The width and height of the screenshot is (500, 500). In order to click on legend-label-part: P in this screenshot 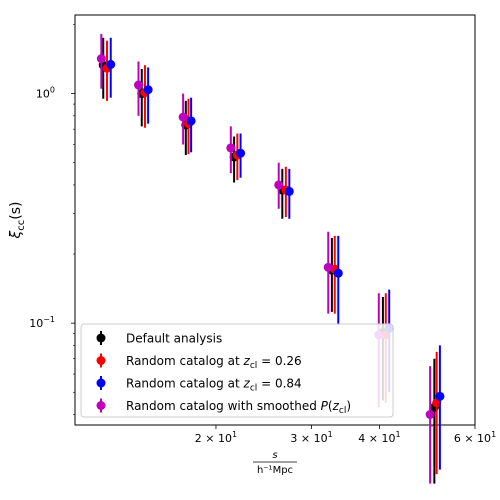, I will do `click(325, 406)`.